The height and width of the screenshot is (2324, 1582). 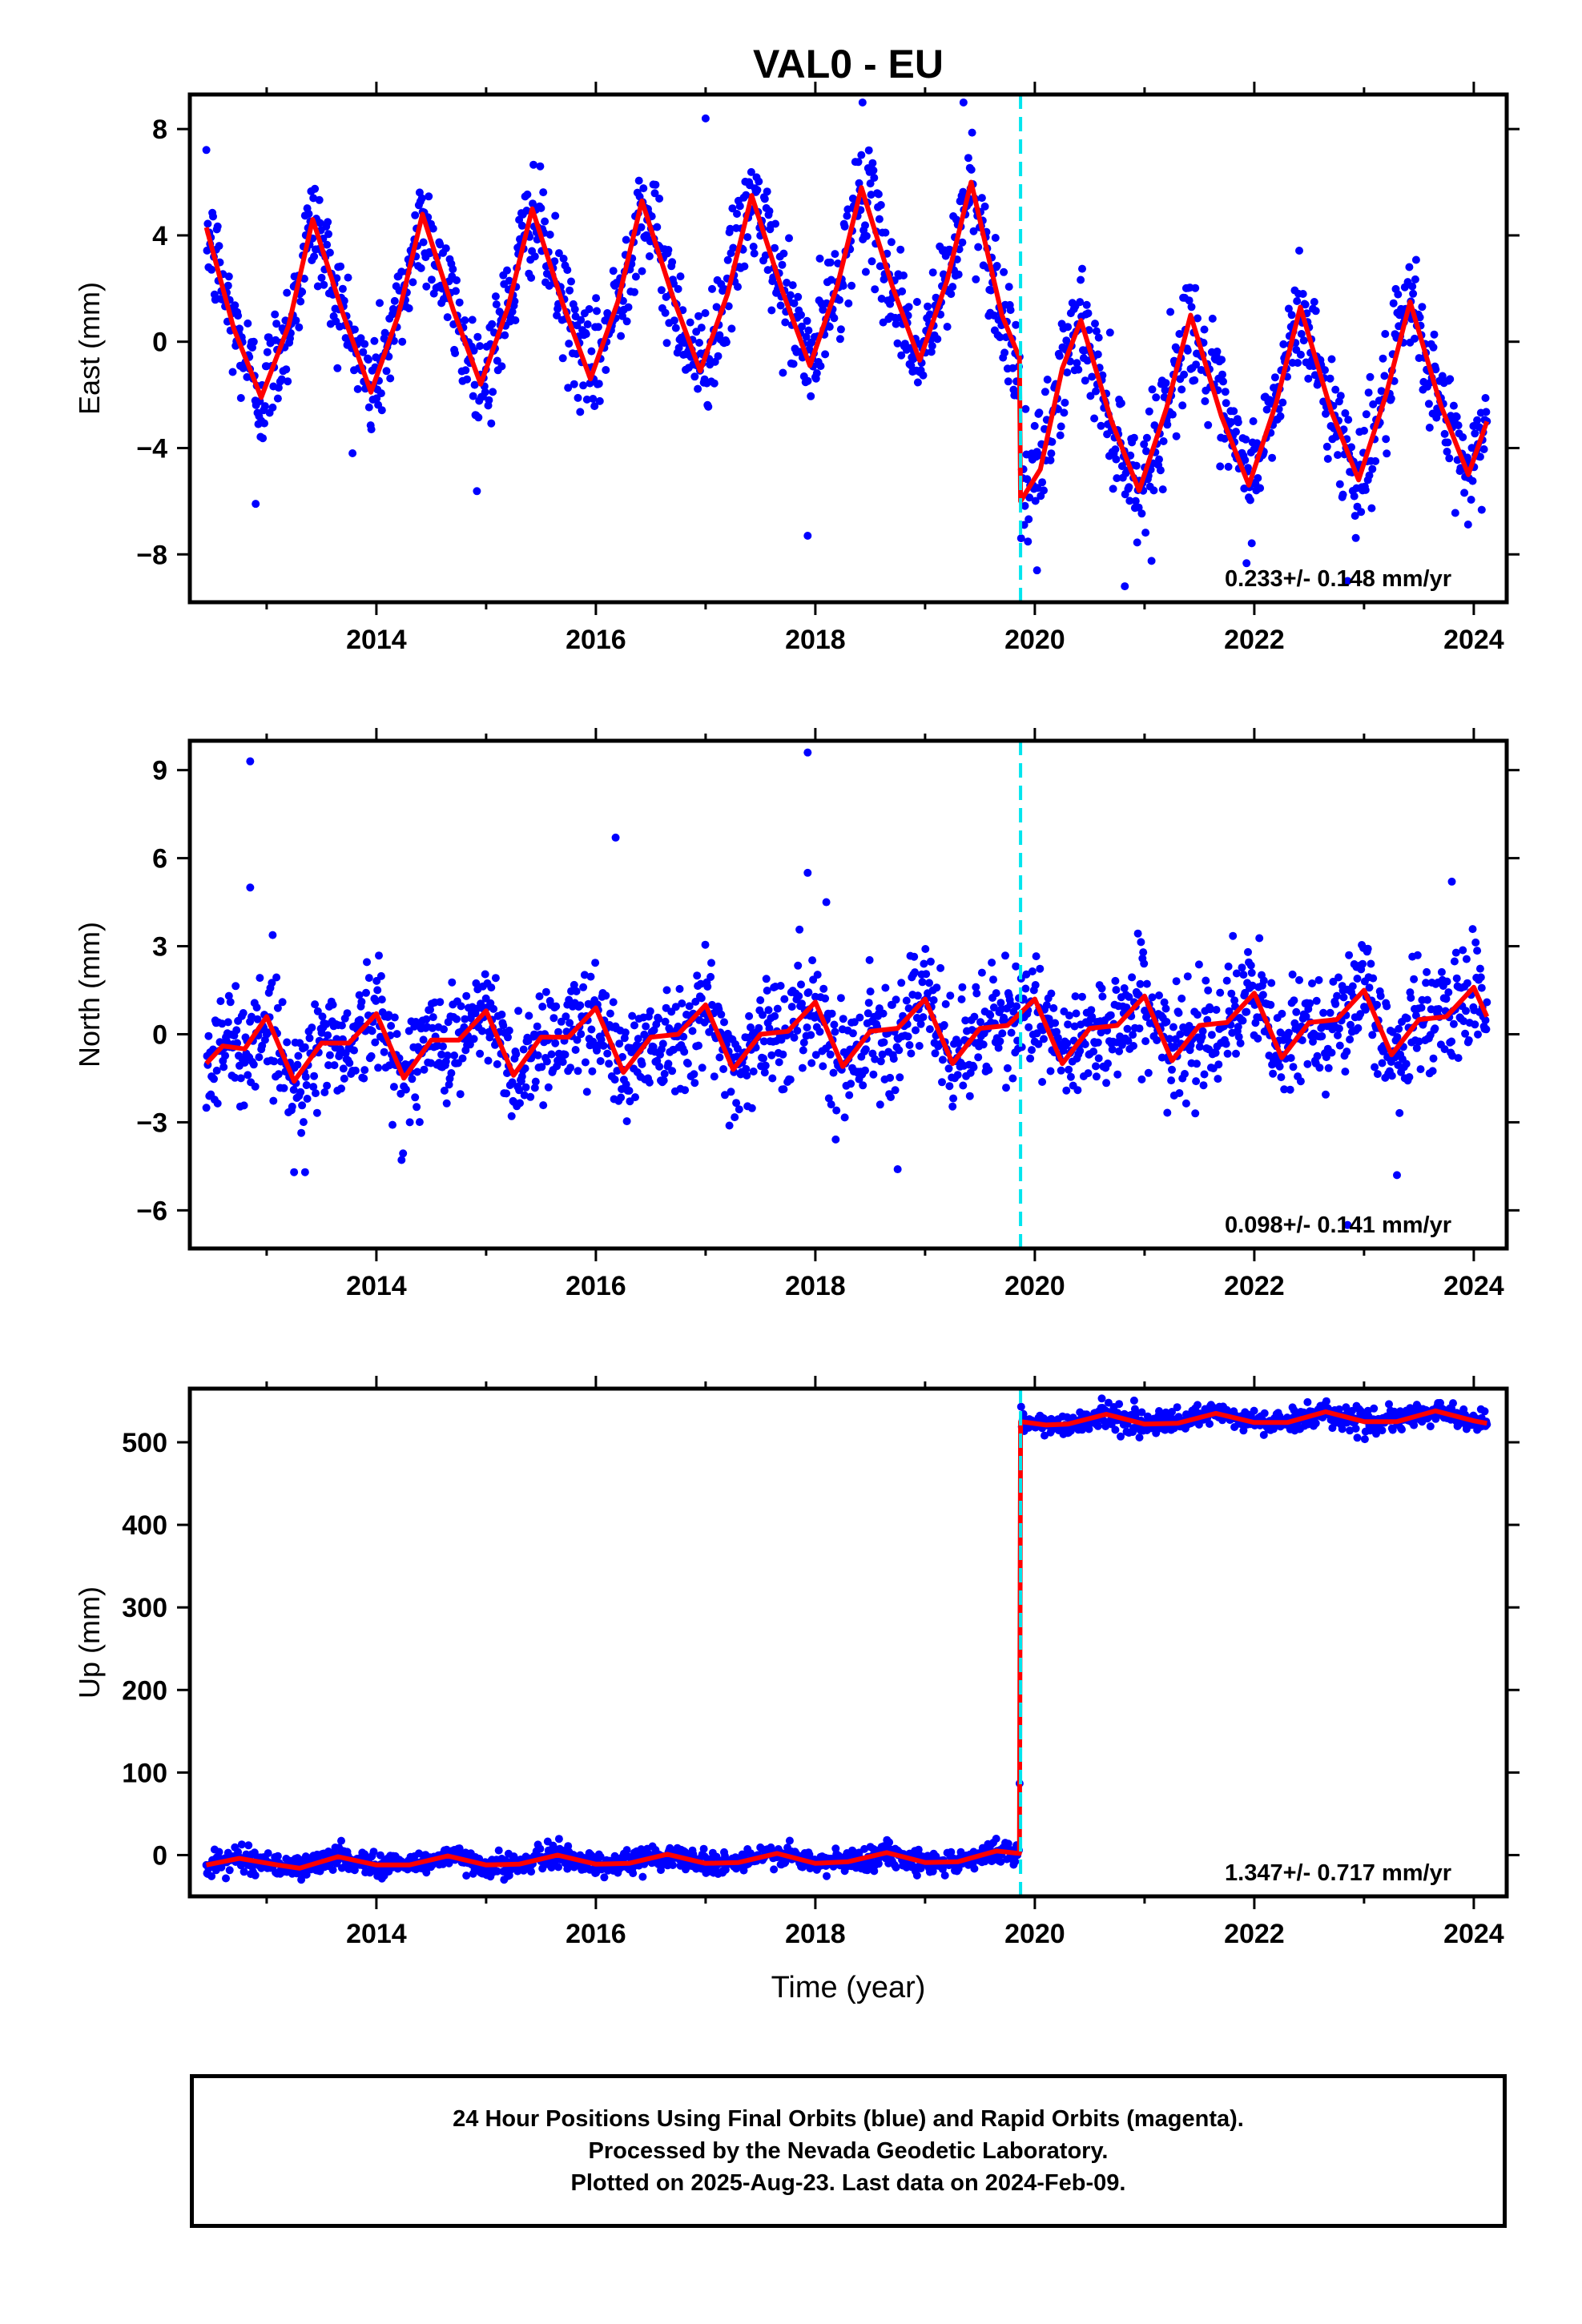 I want to click on outlier-point, so click(x=1451, y=881).